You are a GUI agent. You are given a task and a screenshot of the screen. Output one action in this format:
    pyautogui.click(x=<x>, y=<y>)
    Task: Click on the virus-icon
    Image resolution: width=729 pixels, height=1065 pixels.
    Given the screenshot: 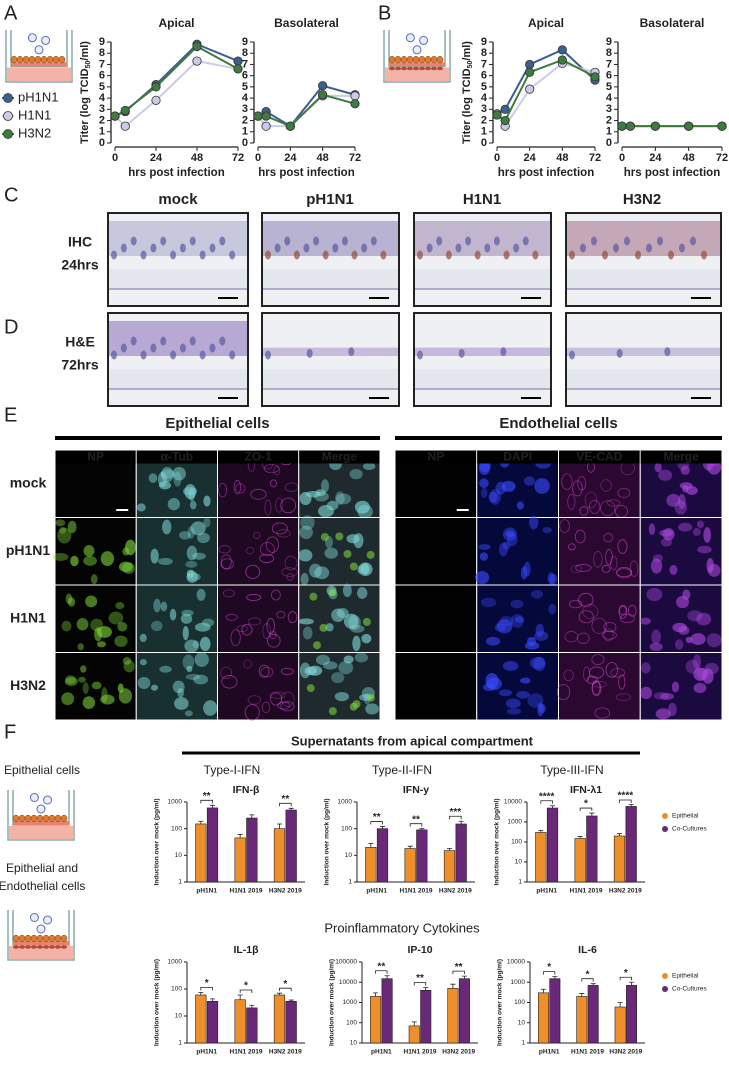 What is the action you would take?
    pyautogui.click(x=34, y=797)
    